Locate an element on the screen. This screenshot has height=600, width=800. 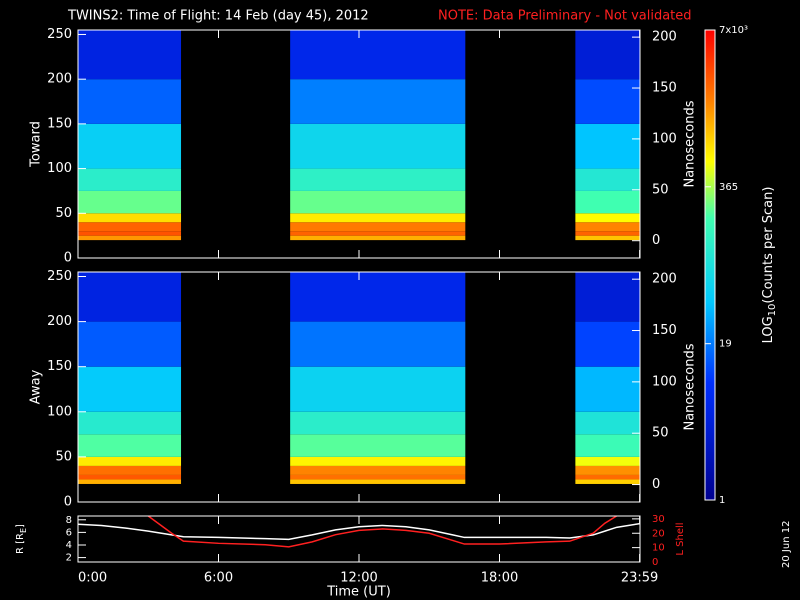
y-axis-label: R [RE] is located at coordinates (21, 539).